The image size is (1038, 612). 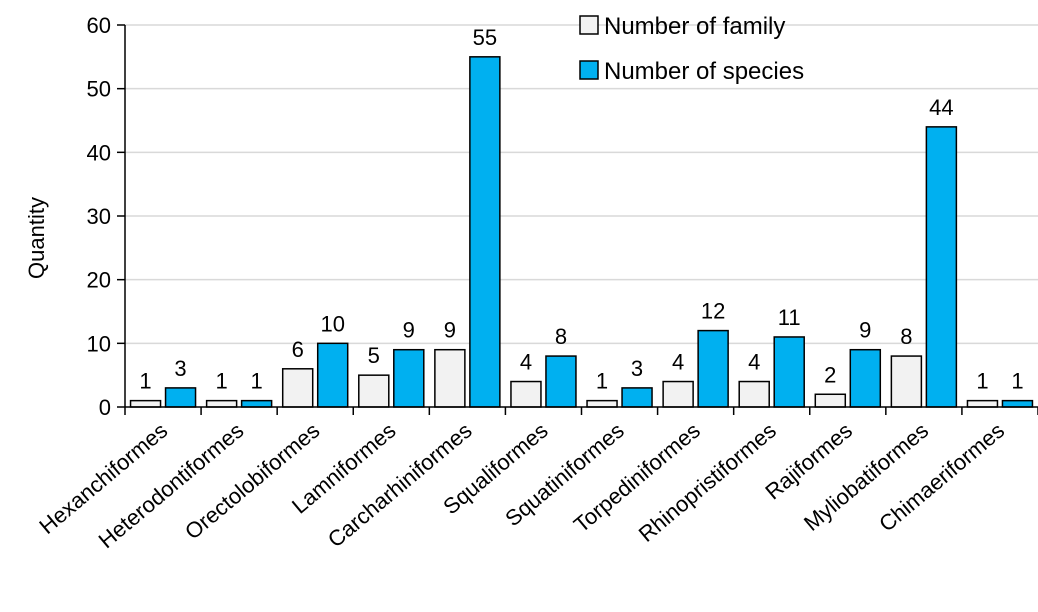 What do you see at coordinates (99, 152) in the screenshot?
I see `y-tick-label: 40` at bounding box center [99, 152].